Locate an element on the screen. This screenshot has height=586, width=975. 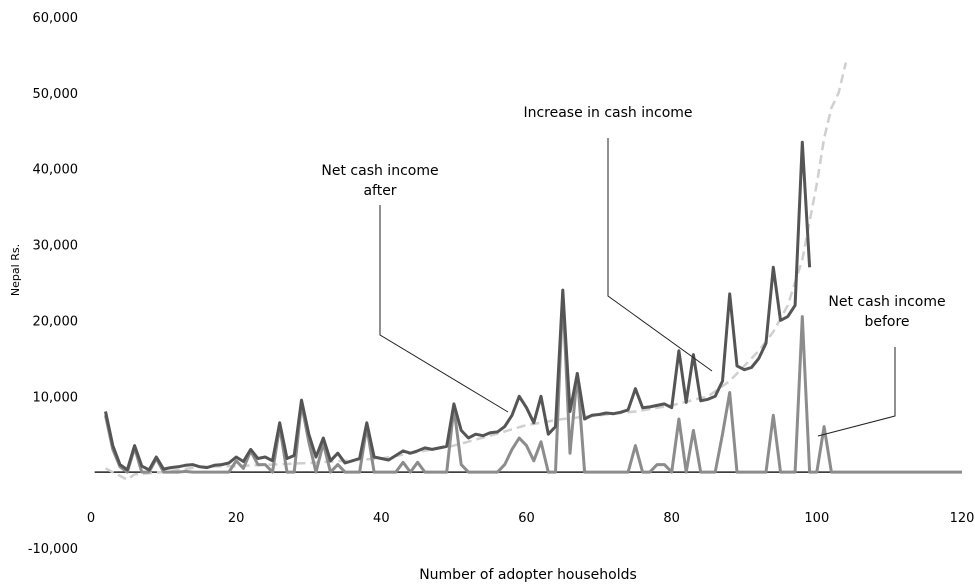
y-tick-label: 60,000 is located at coordinates (56, 18).